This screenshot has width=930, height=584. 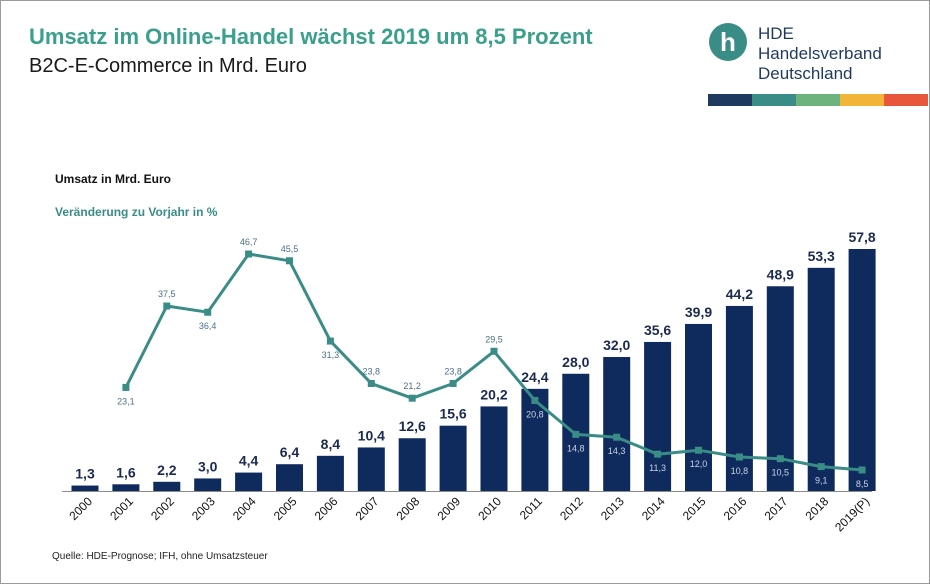 I want to click on svg-text: h, so click(x=728, y=42).